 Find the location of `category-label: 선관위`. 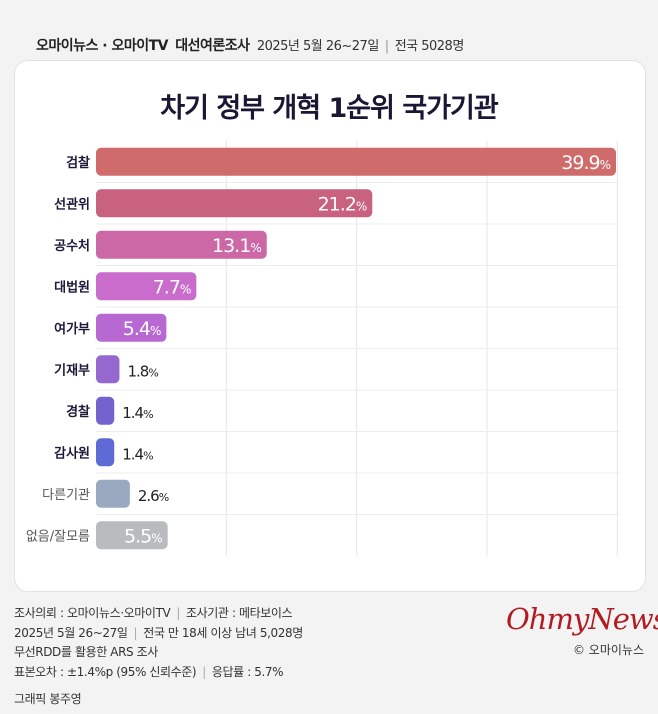

category-label: 선관위 is located at coordinates (72, 204).